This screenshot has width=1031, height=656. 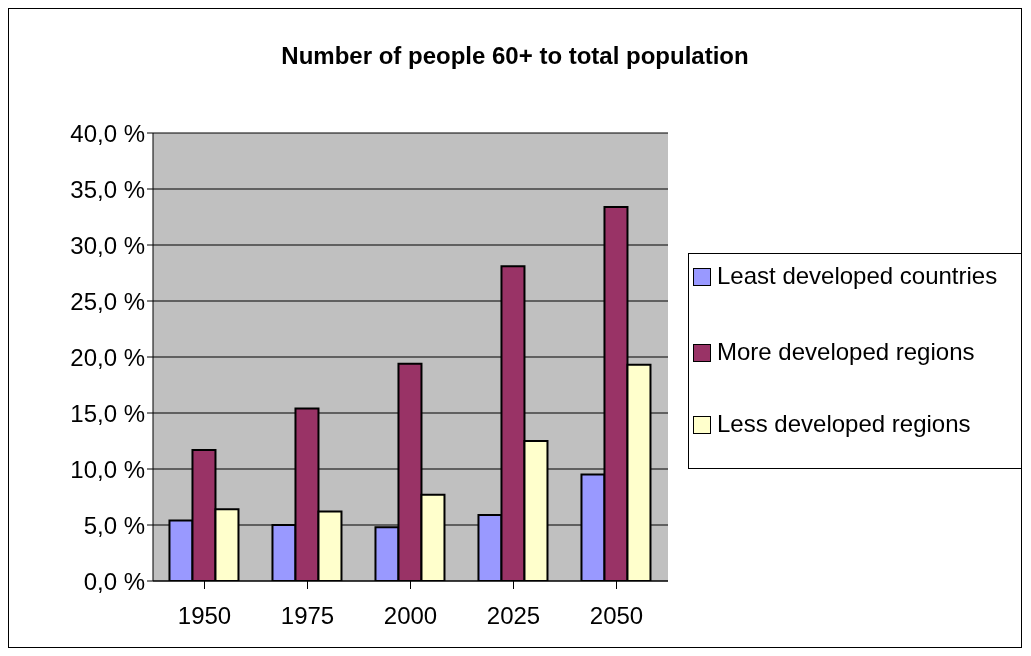 I want to click on x-tick-label: 2025, so click(x=513, y=616).